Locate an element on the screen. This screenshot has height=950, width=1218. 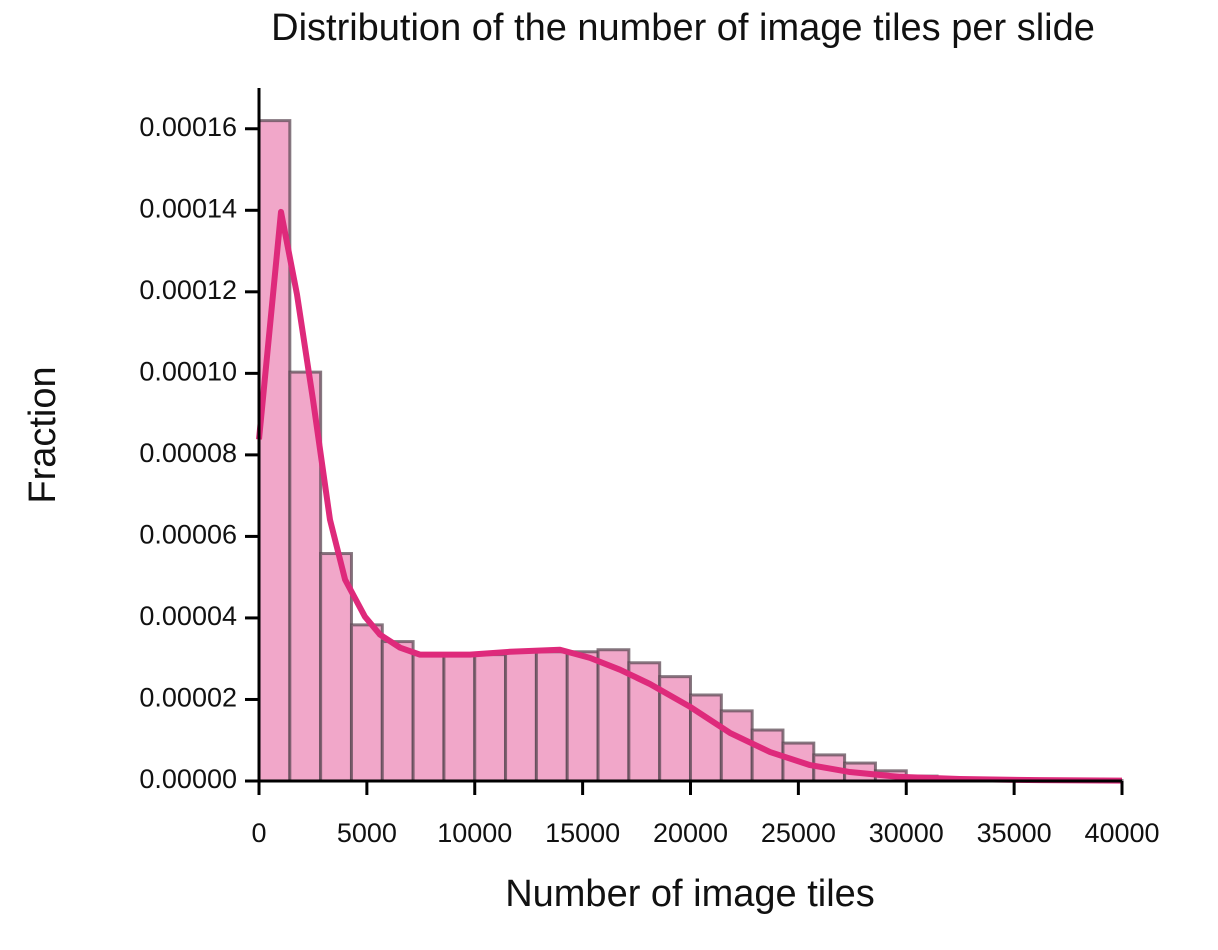
x-tick-label: 35000 is located at coordinates (1014, 833).